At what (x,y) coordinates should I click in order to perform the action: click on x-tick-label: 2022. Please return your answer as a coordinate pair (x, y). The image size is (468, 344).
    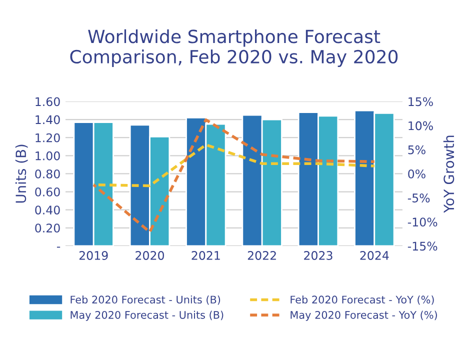
    Looking at the image, I should click on (262, 255).